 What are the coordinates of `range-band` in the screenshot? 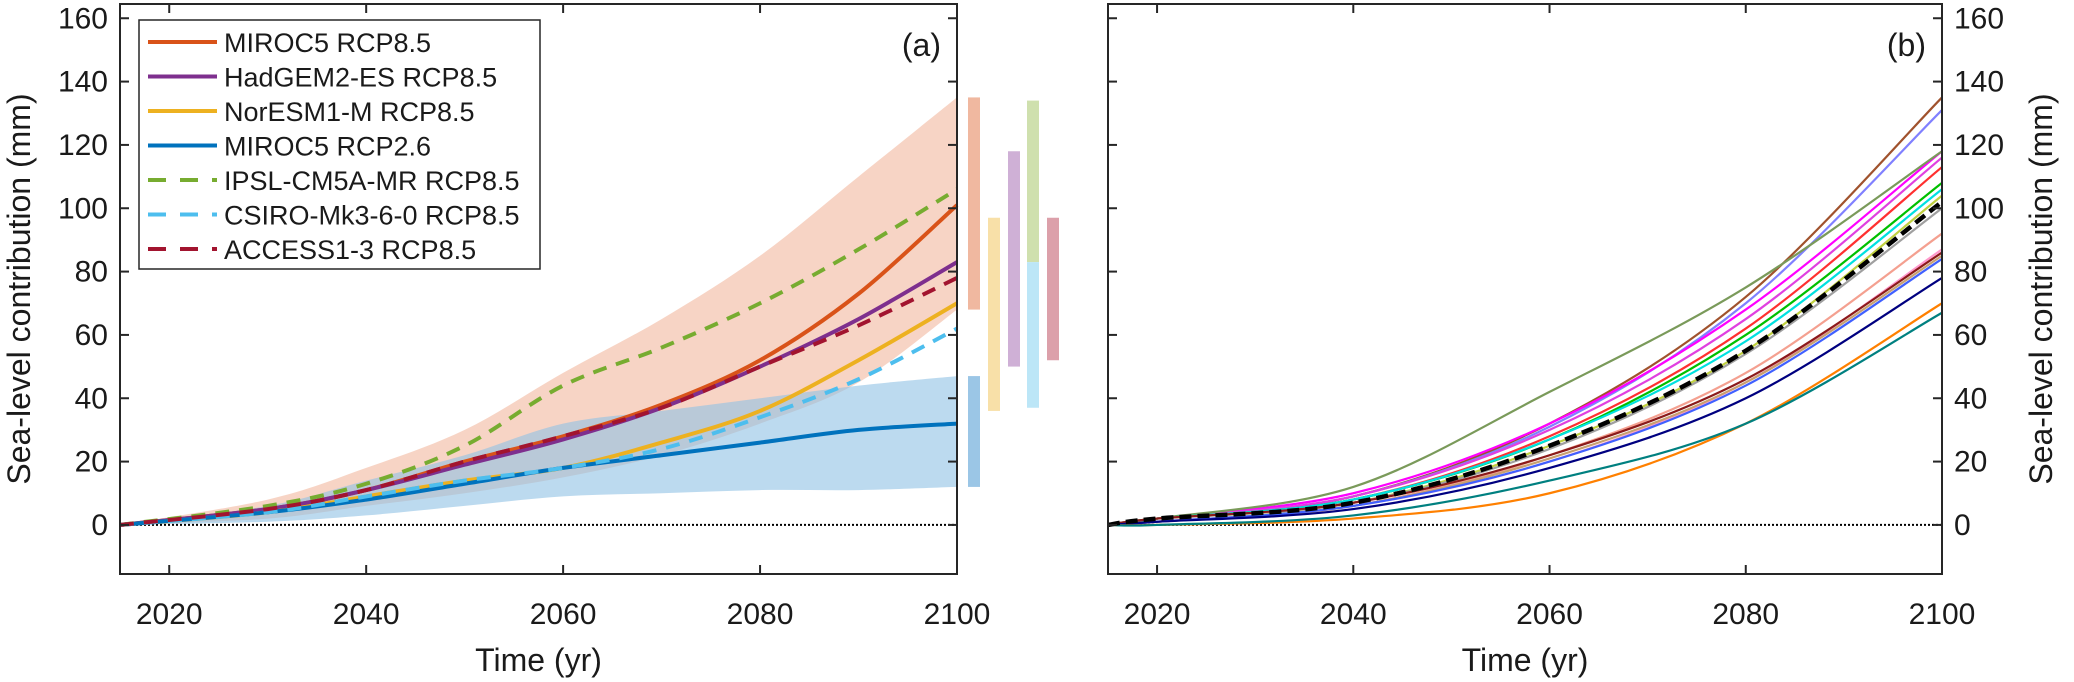 It's located at (538, 450).